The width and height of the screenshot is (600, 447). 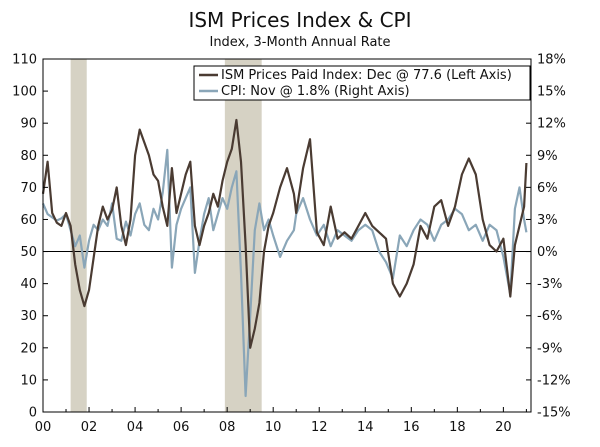 I want to click on left-tick-label-110: 110, so click(x=24, y=60).